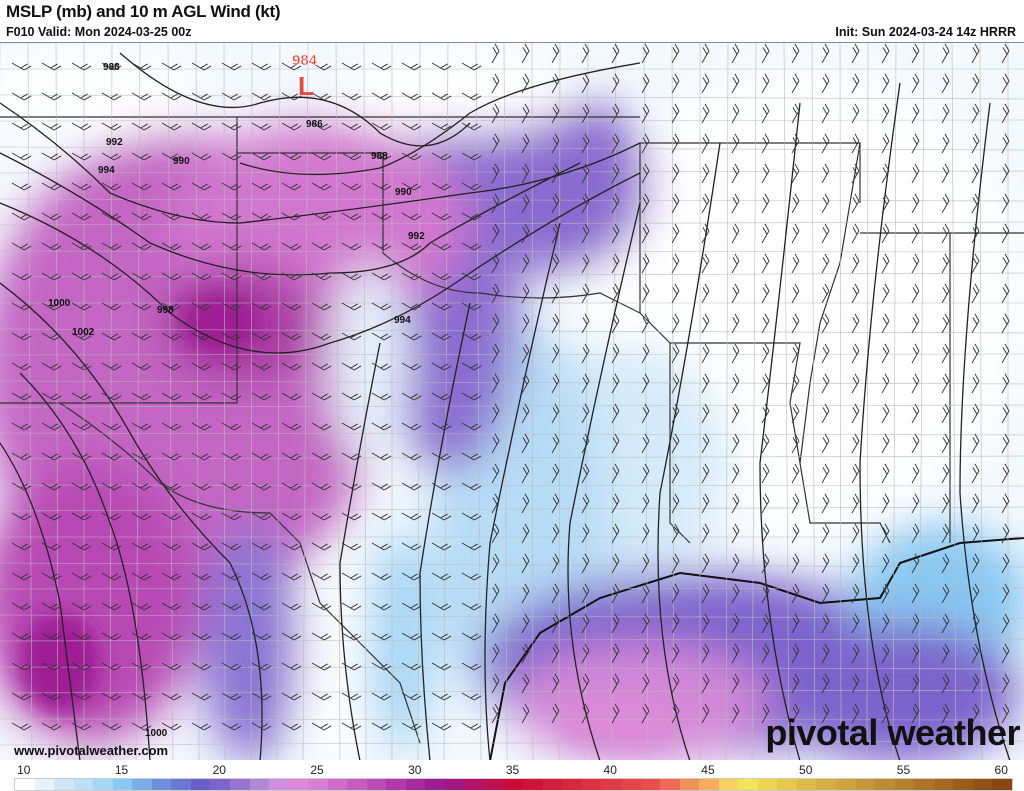 The image size is (1024, 791). Describe the element at coordinates (165, 310) in the screenshot. I see `isobar-label: 998` at that location.